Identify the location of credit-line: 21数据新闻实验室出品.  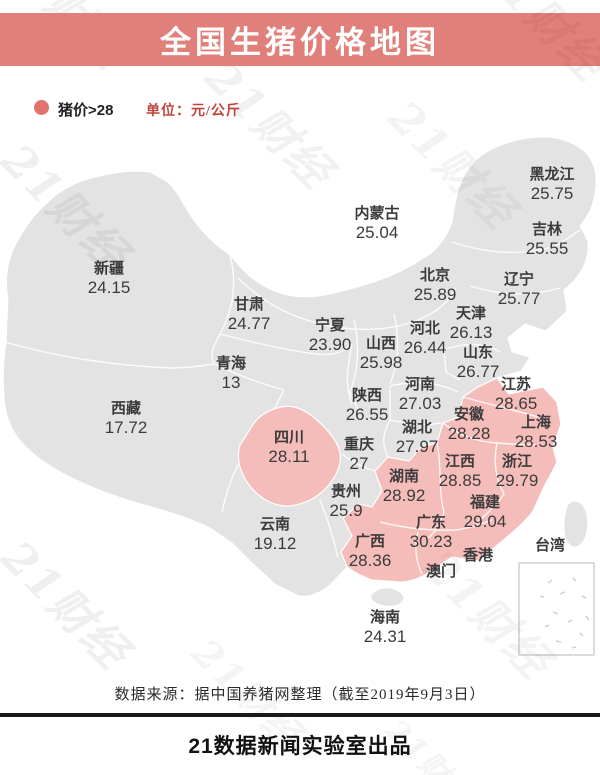
(300, 746).